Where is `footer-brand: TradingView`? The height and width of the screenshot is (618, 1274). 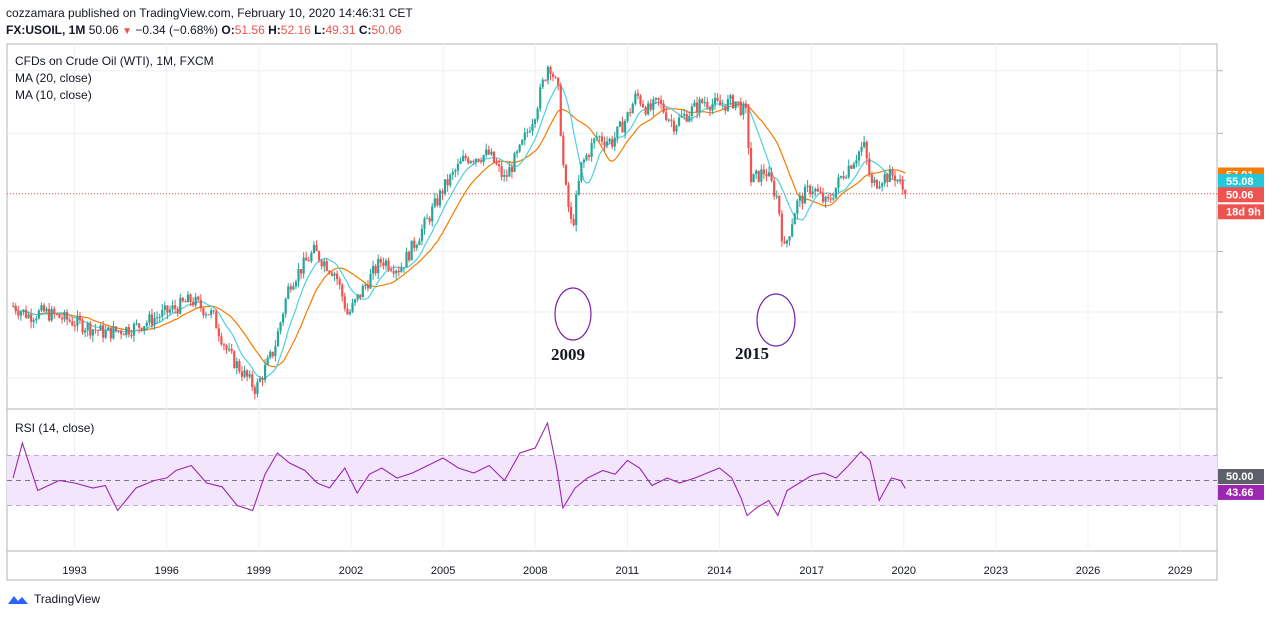 footer-brand: TradingView is located at coordinates (53, 599).